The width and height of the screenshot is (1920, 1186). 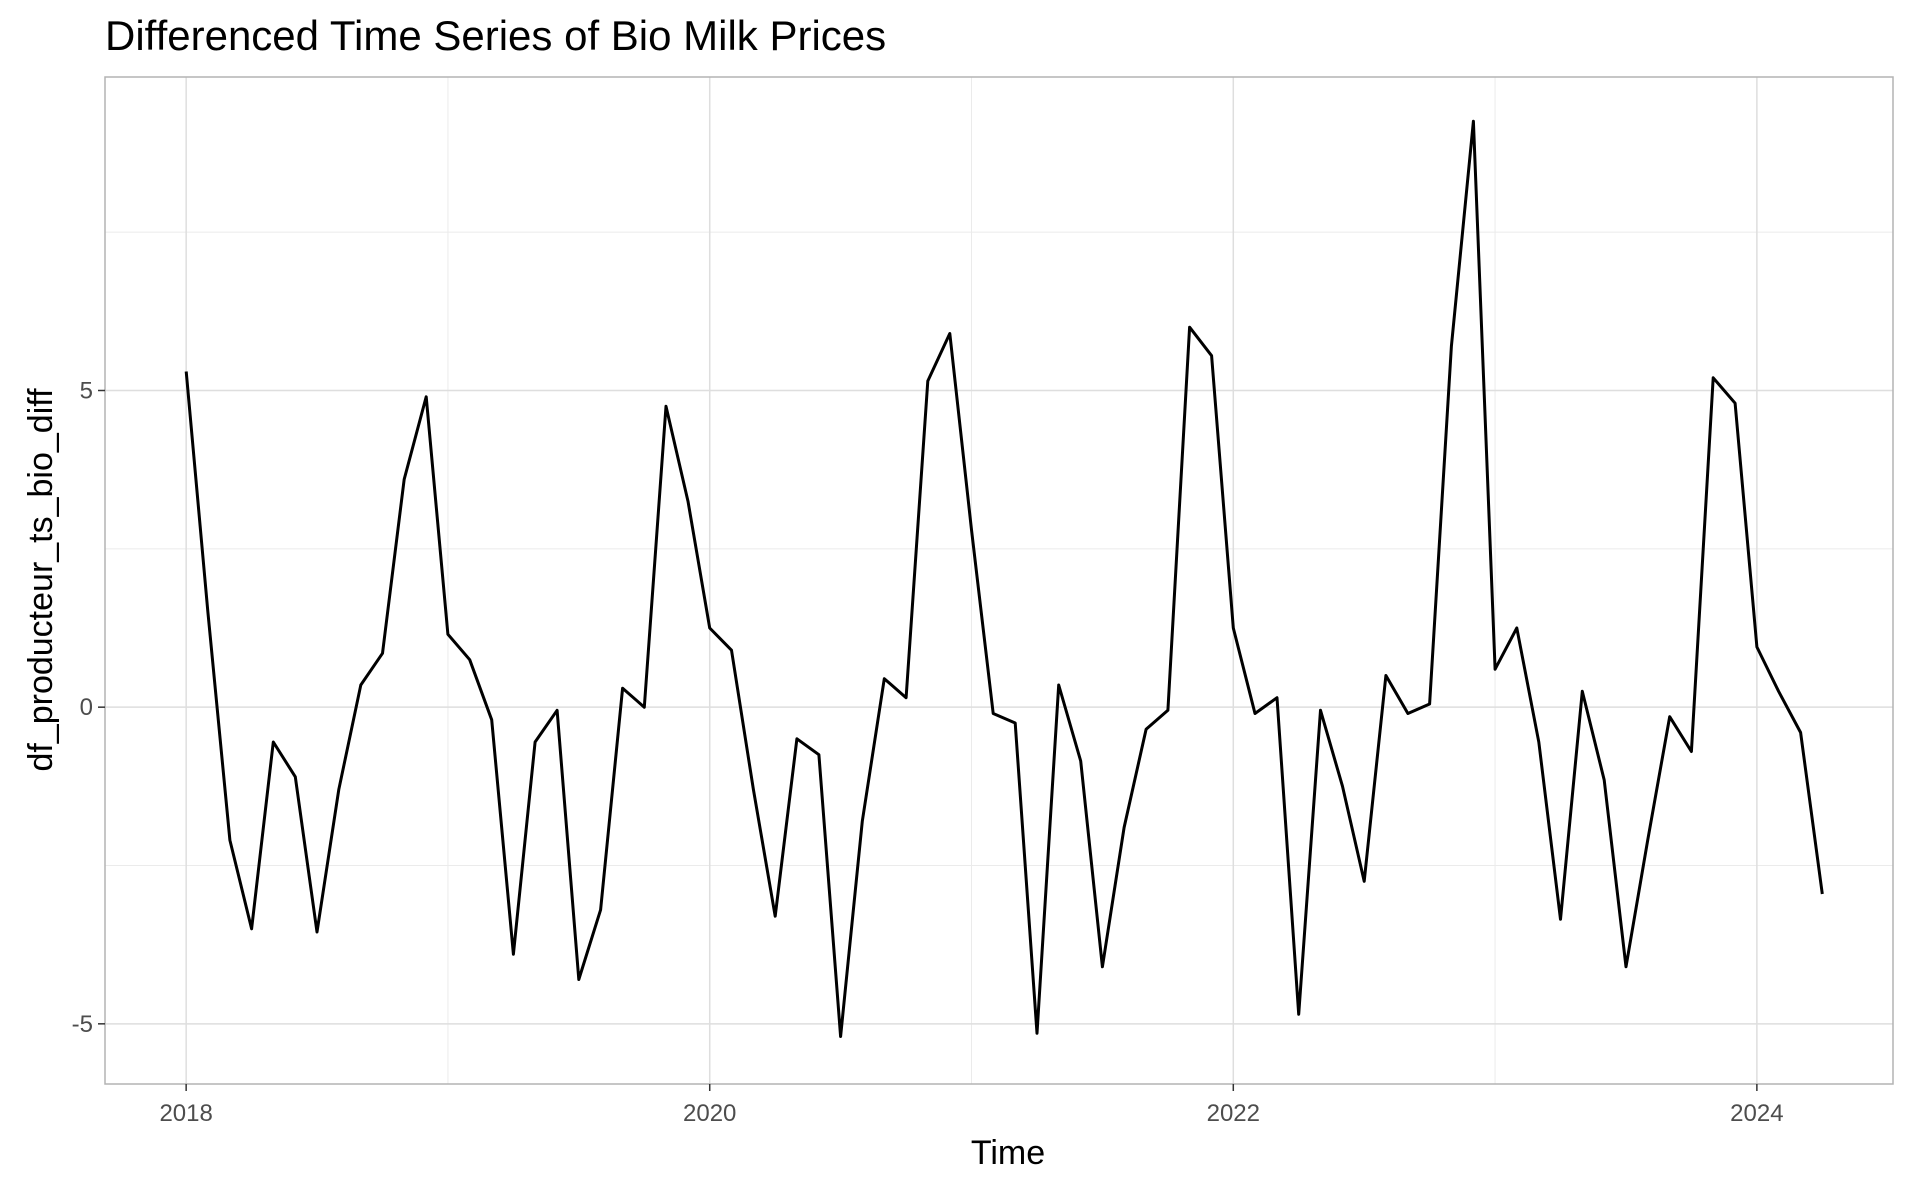 I want to click on x-axis-title: Time, so click(x=1008, y=1153).